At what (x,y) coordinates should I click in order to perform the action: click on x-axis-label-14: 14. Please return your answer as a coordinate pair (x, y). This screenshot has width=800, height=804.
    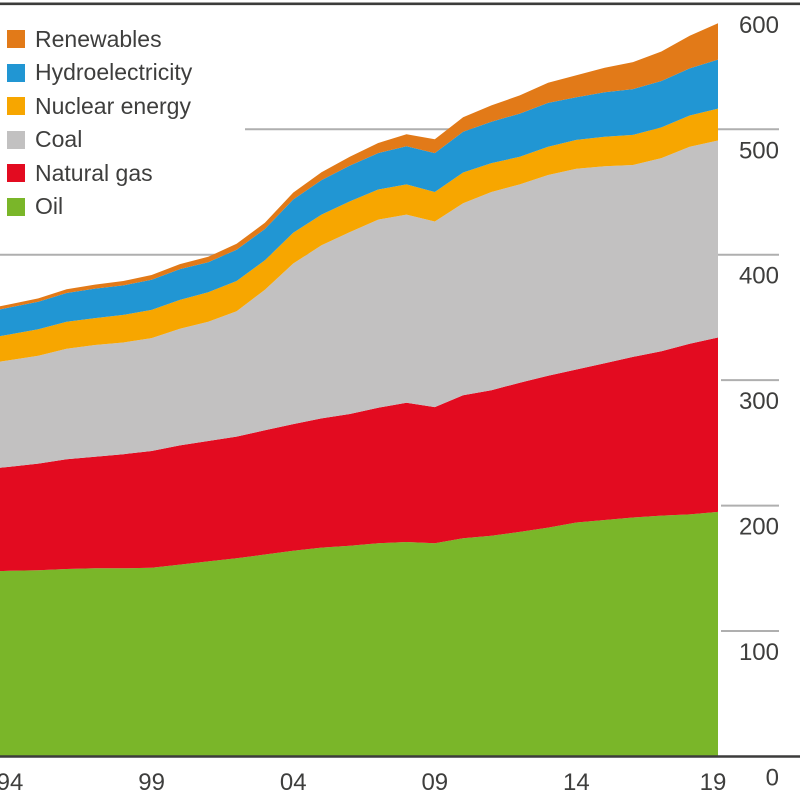
    Looking at the image, I should click on (576, 782).